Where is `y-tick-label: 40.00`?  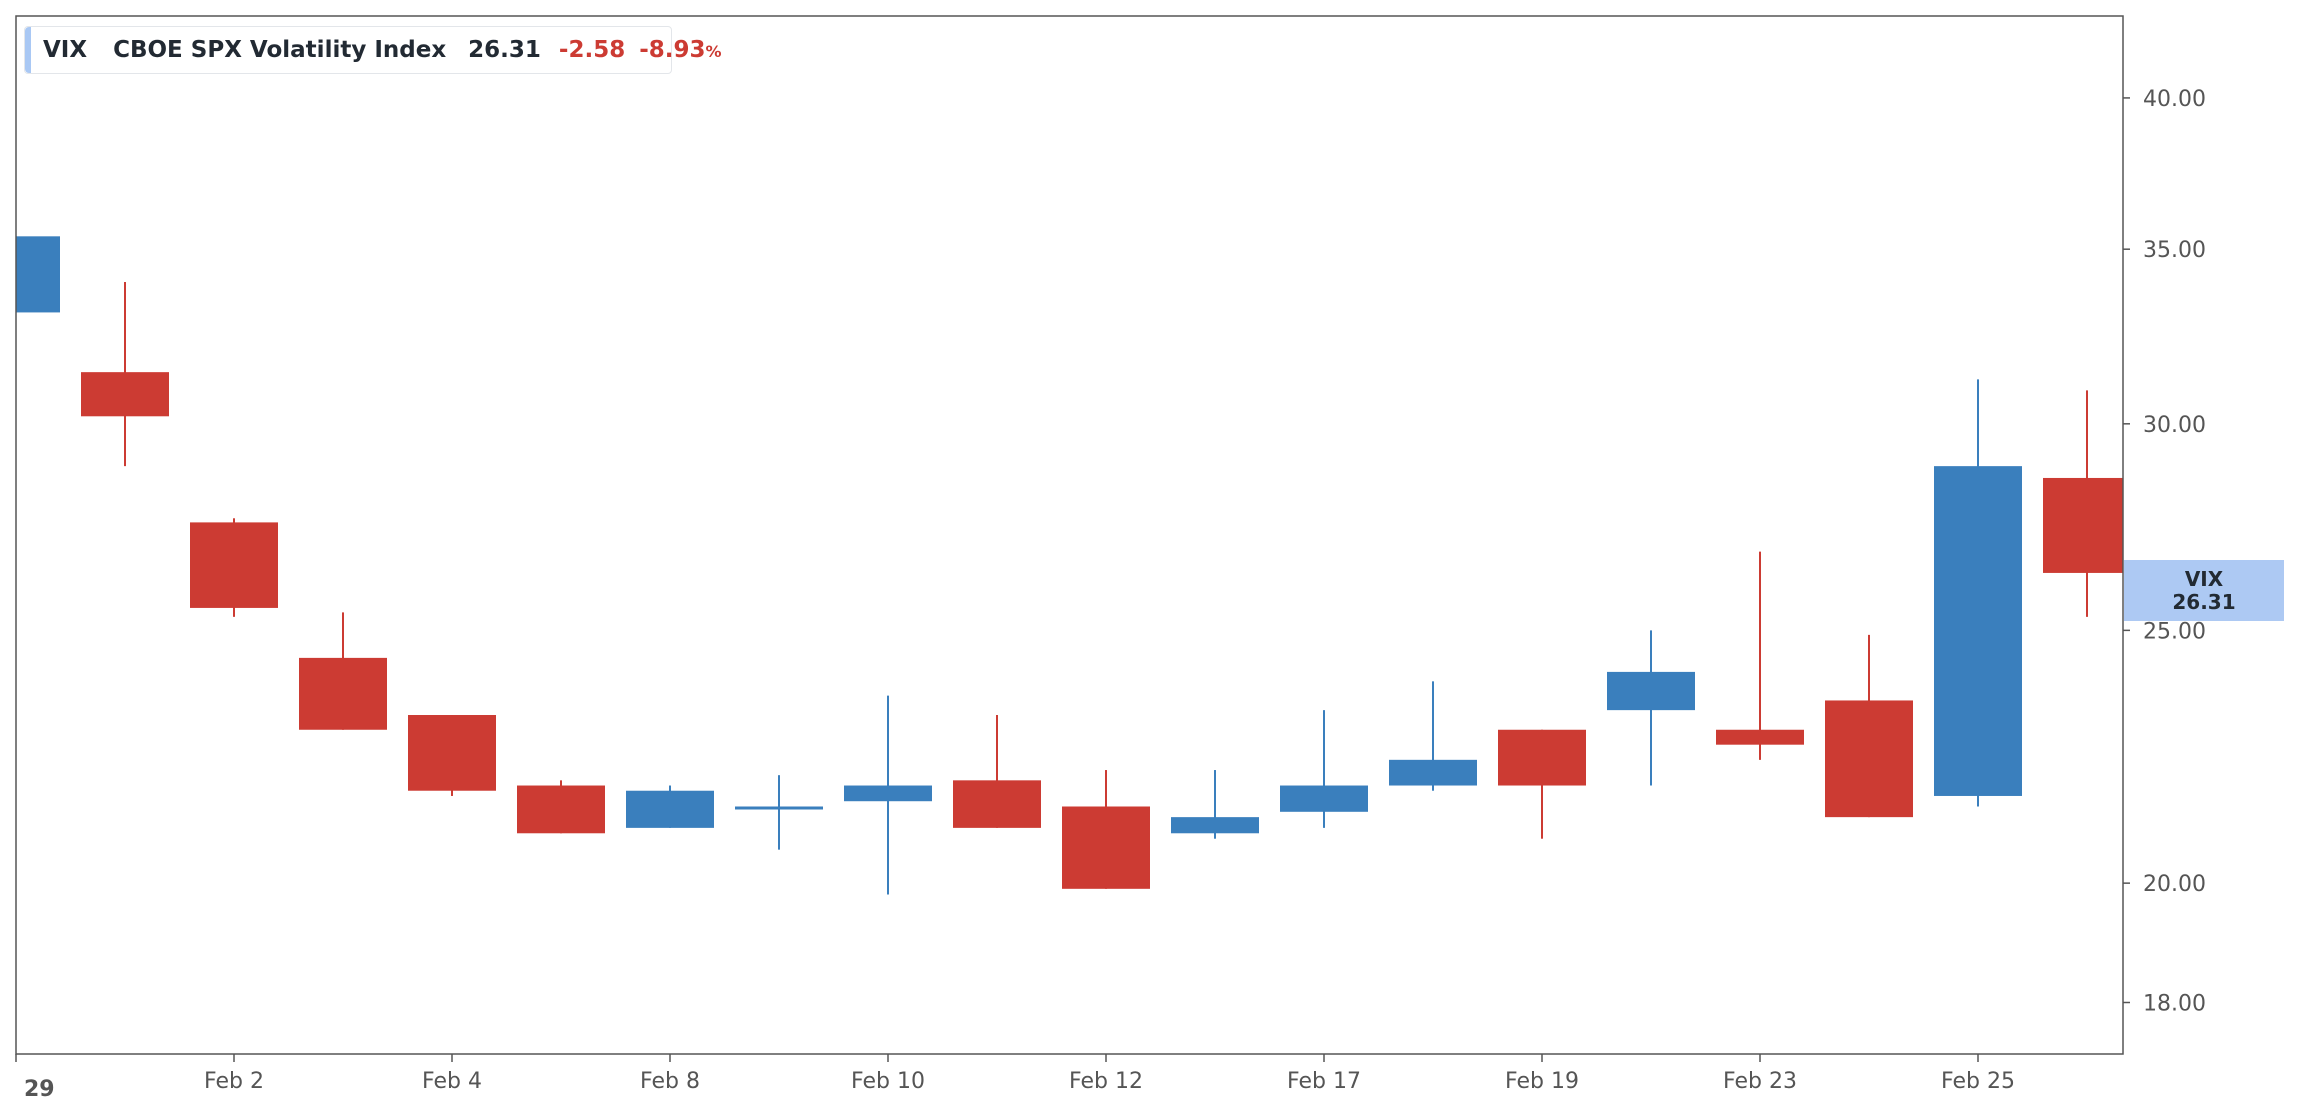 y-tick-label: 40.00 is located at coordinates (2174, 99).